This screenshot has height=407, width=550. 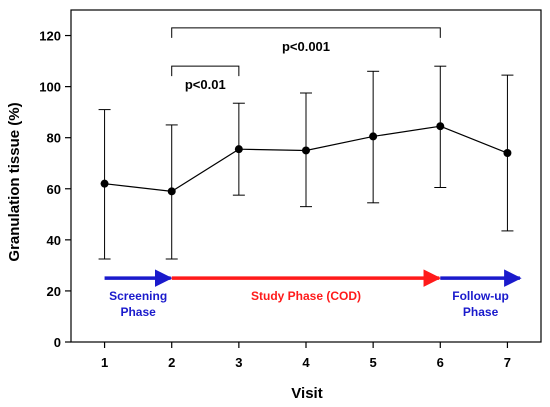 I want to click on y-axis-title: Granulation tissue (%), so click(x=14, y=181).